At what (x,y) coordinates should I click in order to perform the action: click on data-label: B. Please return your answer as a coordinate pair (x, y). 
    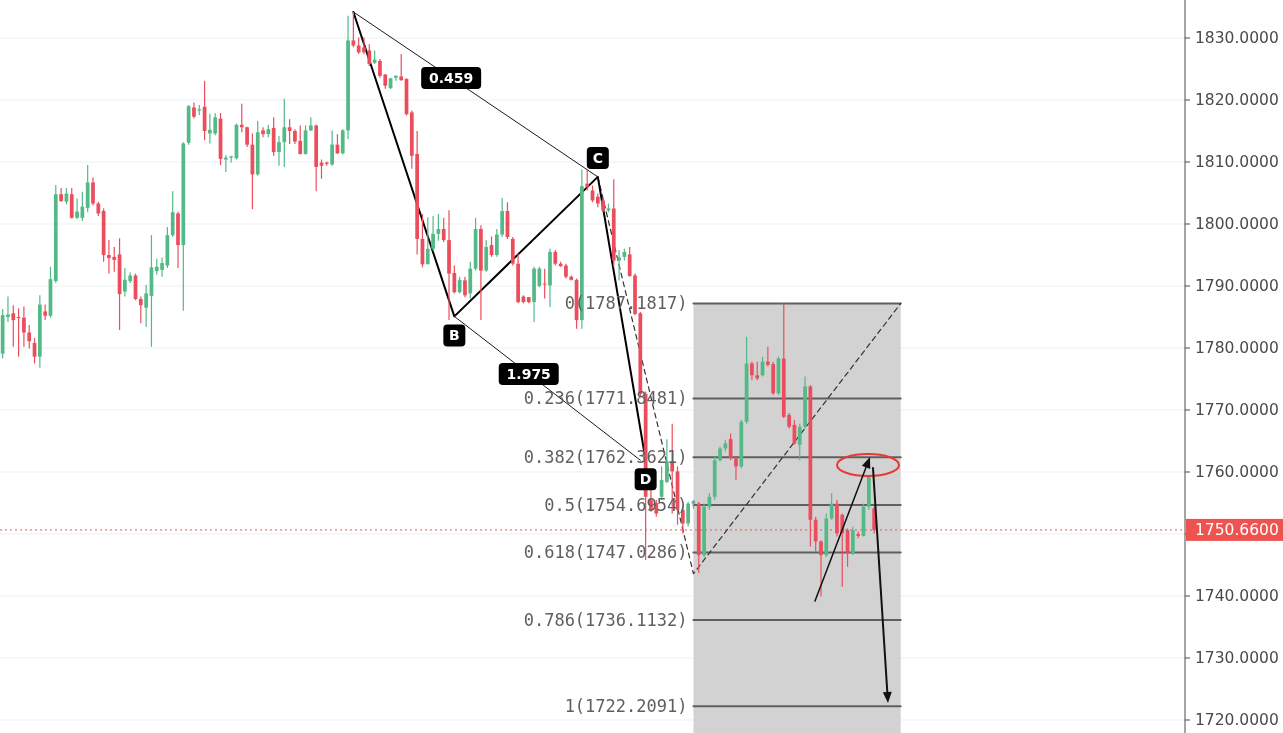
    Looking at the image, I should click on (454, 335).